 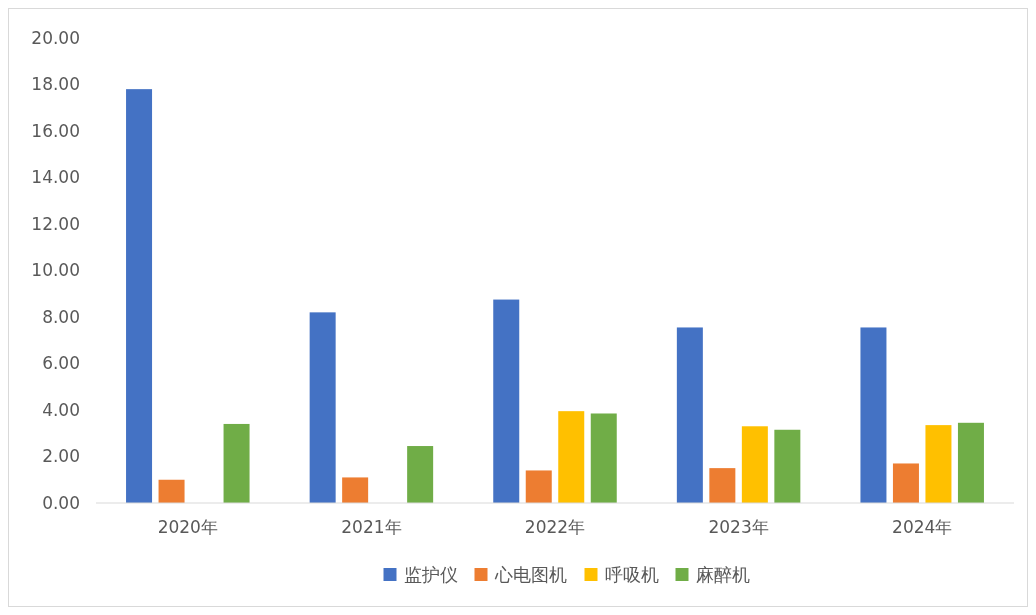 I want to click on y-tick-label: 16.00, so click(x=55, y=130).